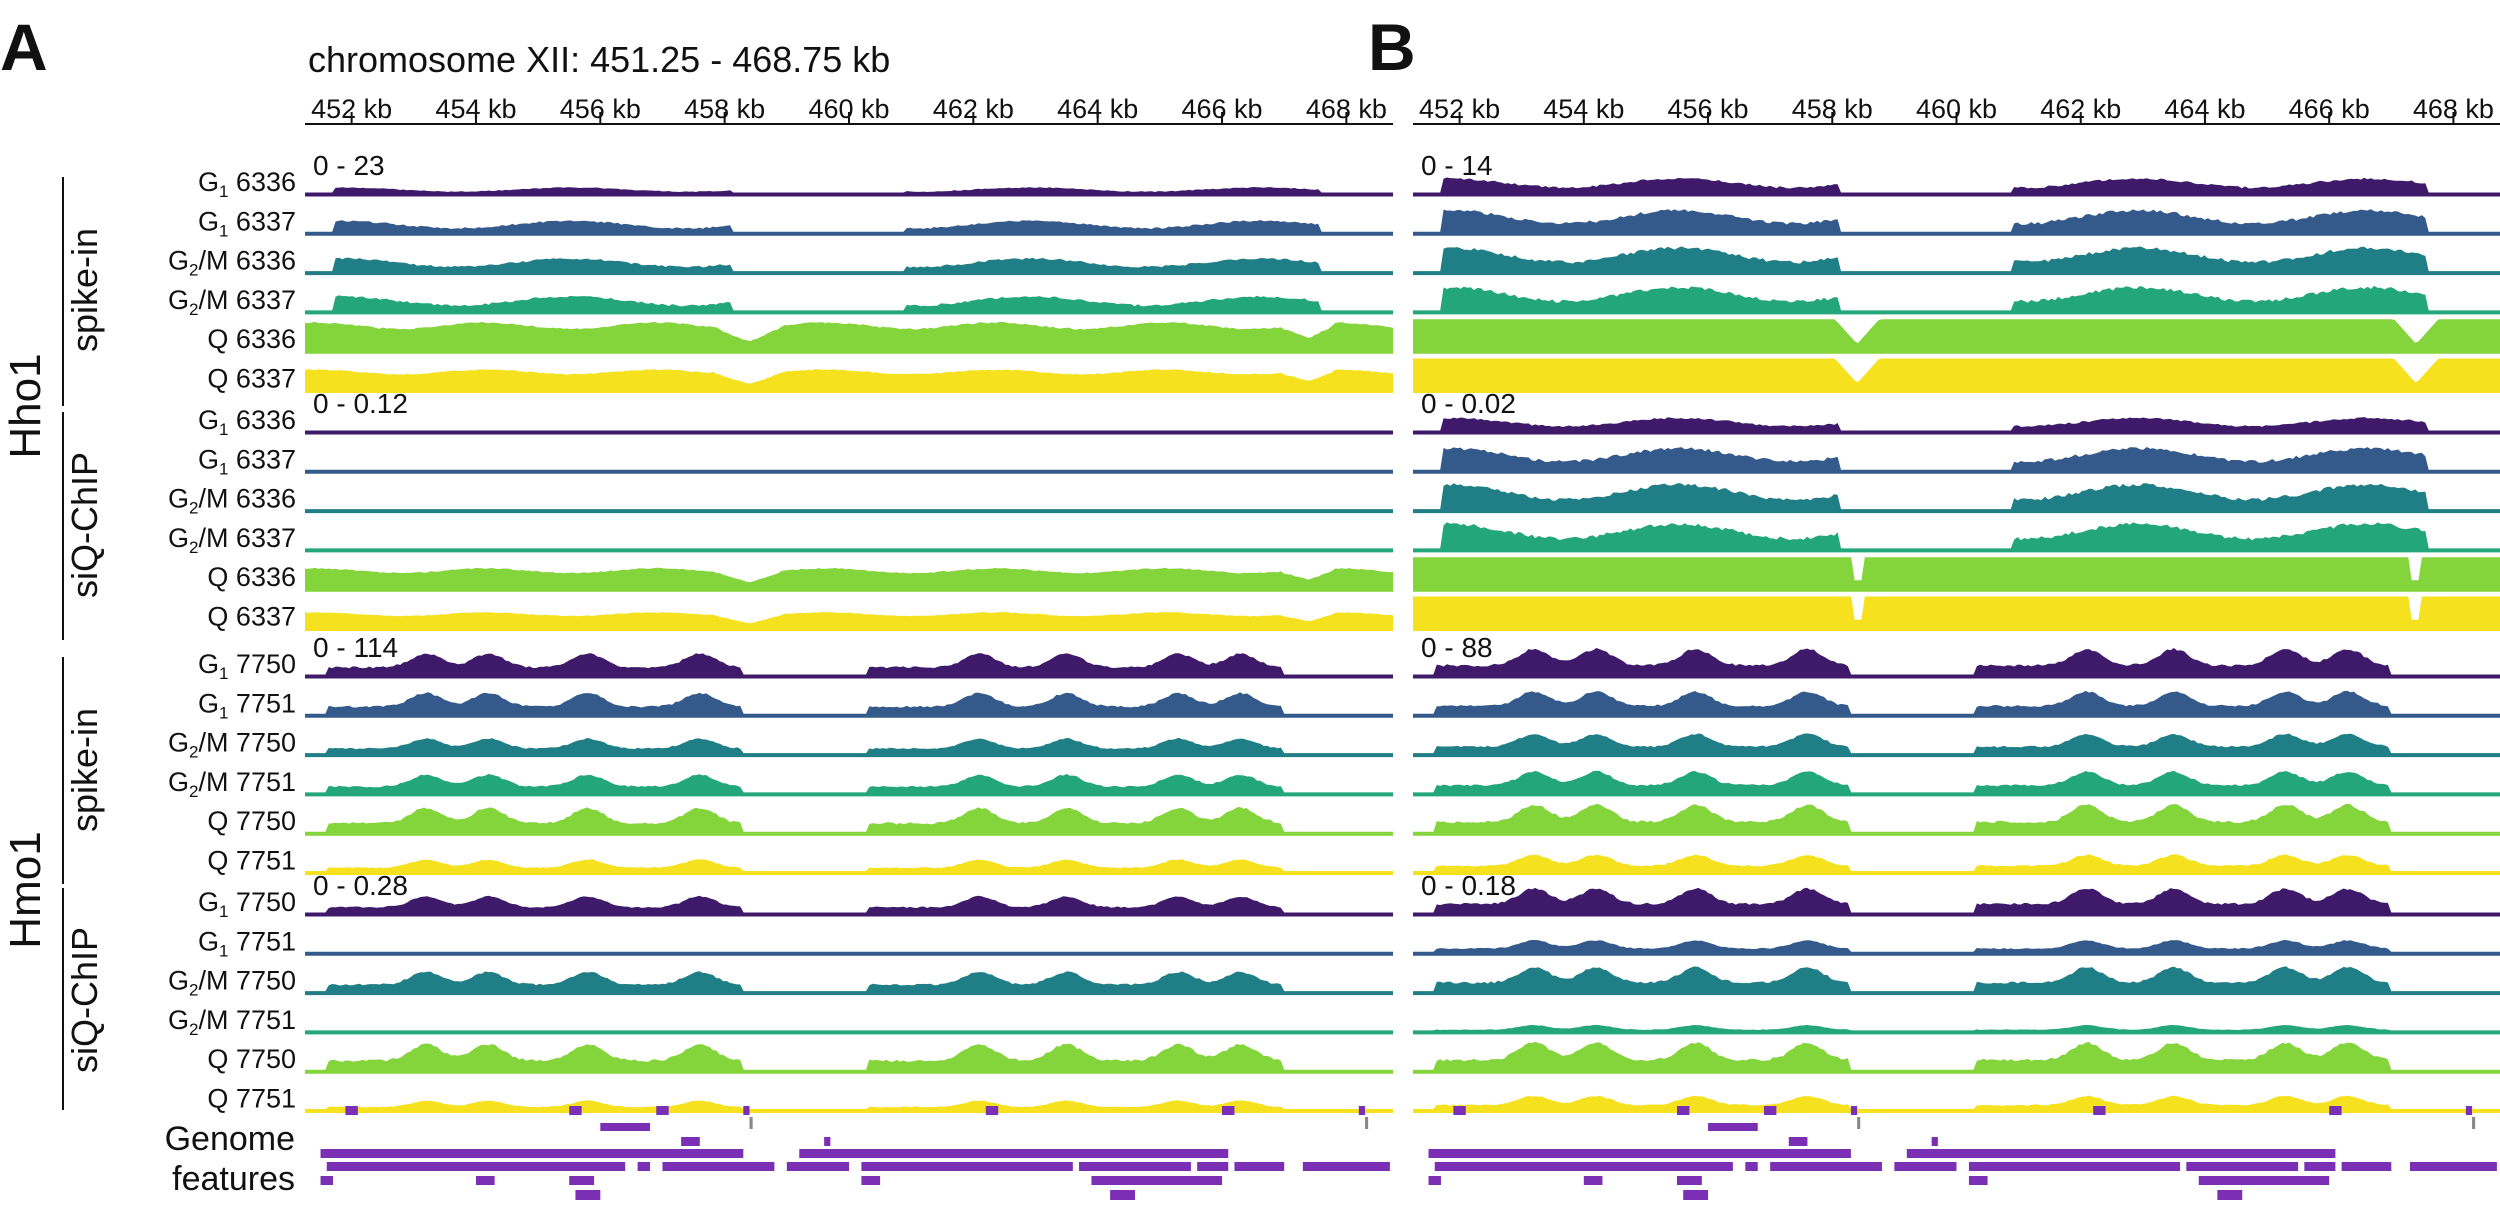 The height and width of the screenshot is (1206, 2500). What do you see at coordinates (84, 770) in the screenshot?
I see `method-label-spike-in: spike-in` at bounding box center [84, 770].